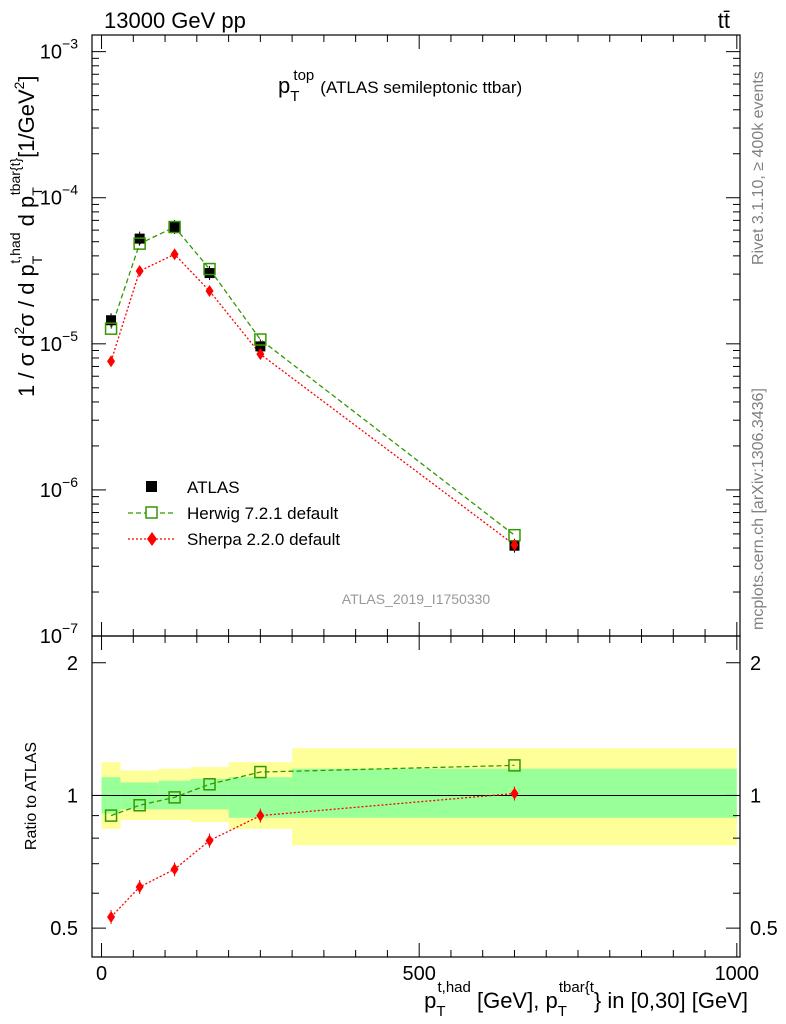  What do you see at coordinates (59, 488) in the screenshot?
I see `main-y-tick-label: 10⁻⁶` at bounding box center [59, 488].